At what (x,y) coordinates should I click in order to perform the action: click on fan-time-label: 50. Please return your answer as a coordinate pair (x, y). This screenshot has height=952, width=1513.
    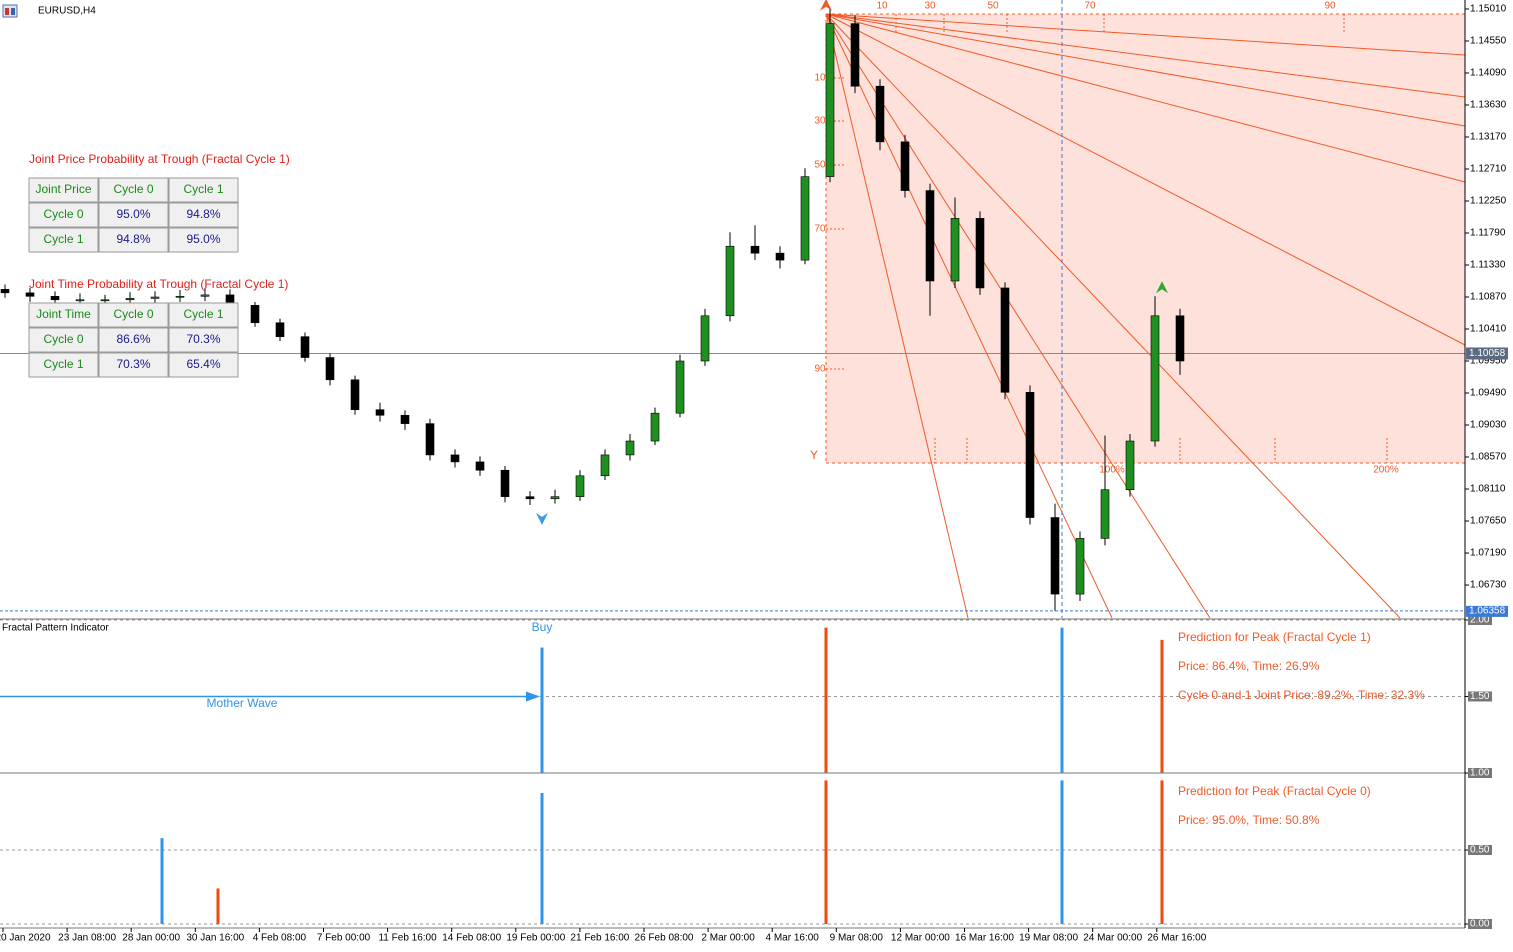
    Looking at the image, I should click on (993, 6).